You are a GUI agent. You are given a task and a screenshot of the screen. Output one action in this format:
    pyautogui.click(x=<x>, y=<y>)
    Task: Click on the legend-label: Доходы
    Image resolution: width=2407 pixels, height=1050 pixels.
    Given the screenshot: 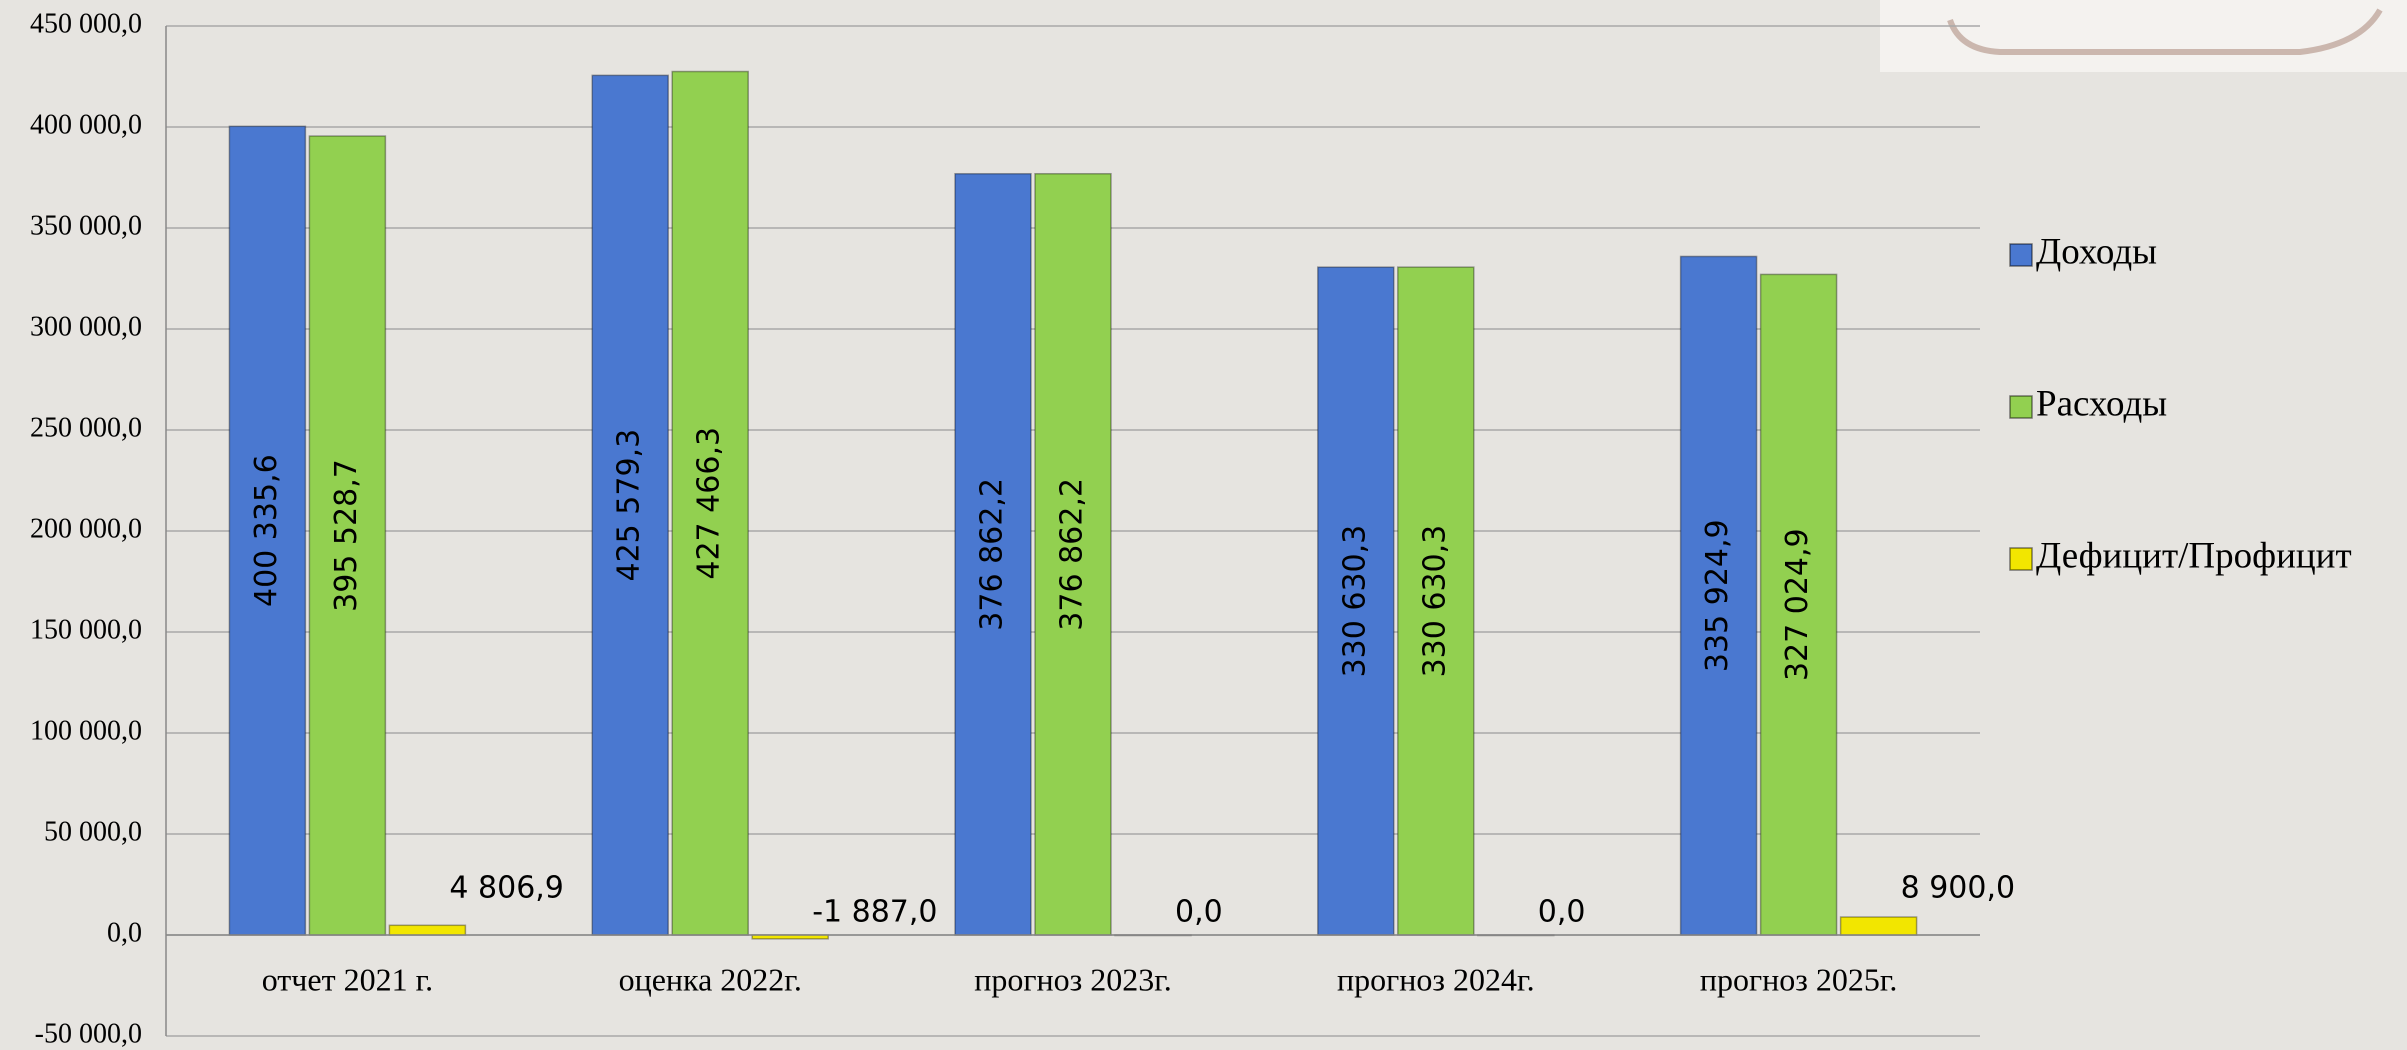 What is the action you would take?
    pyautogui.click(x=2096, y=251)
    